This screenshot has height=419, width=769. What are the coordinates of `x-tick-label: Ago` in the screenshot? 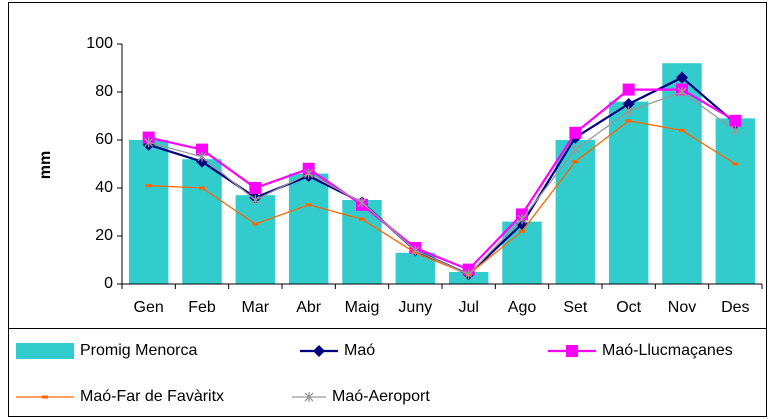 It's located at (522, 307).